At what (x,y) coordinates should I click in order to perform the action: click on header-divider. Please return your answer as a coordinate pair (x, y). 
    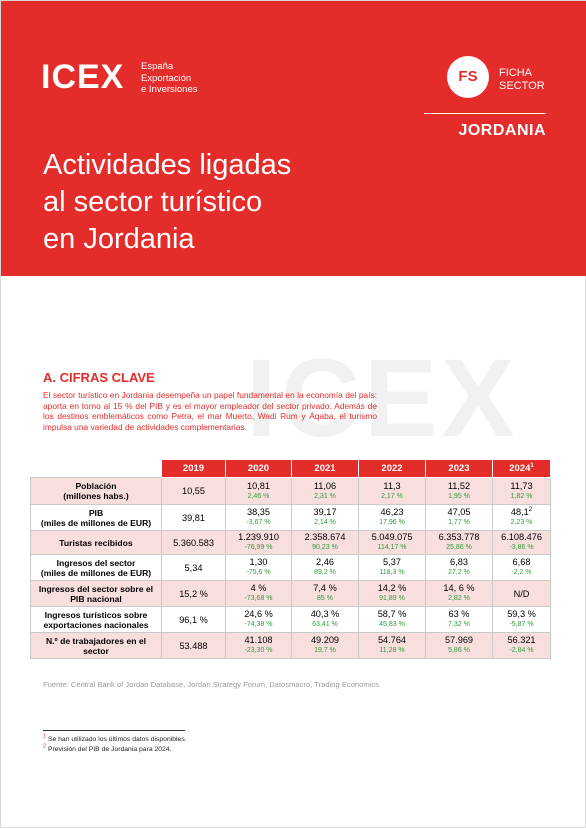
    Looking at the image, I should click on (485, 113).